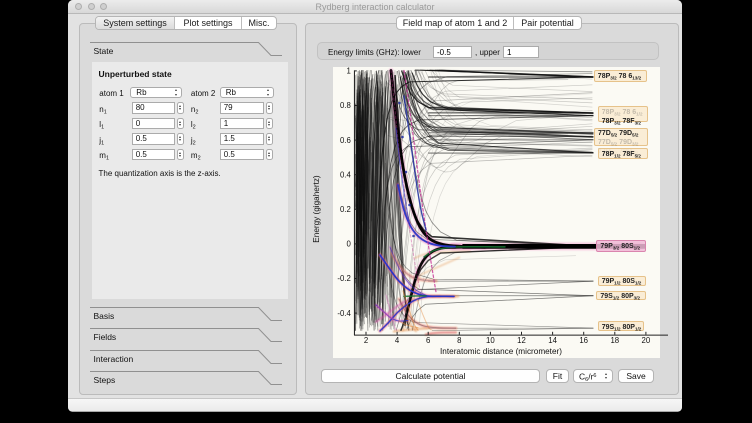 This screenshot has width=752, height=423. What do you see at coordinates (490, 340) in the screenshot?
I see `svg-text: 10` at bounding box center [490, 340].